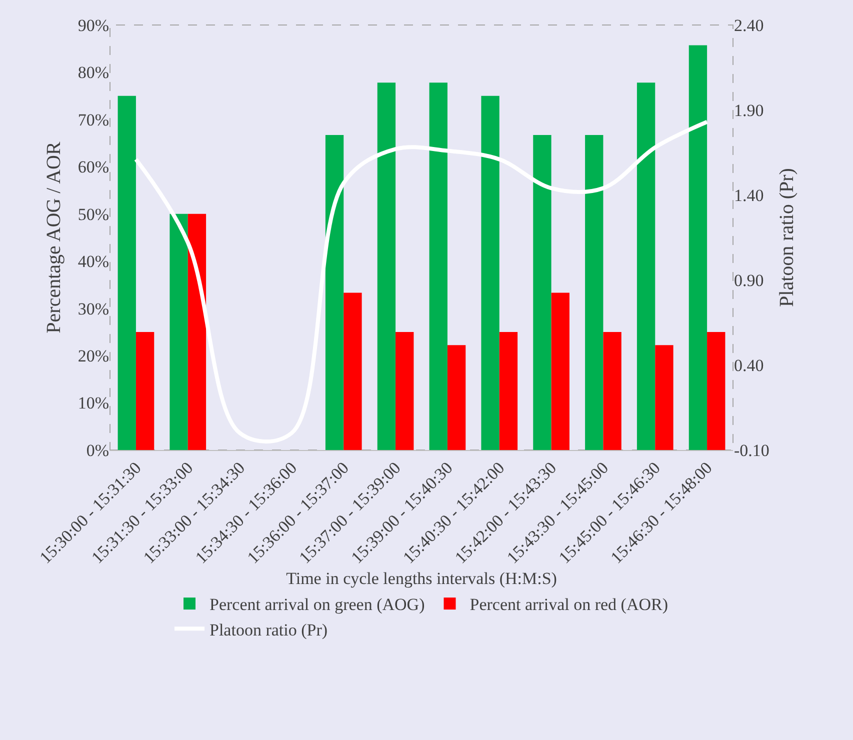  What do you see at coordinates (749, 280) in the screenshot?
I see `y2-tick-label: 0.90` at bounding box center [749, 280].